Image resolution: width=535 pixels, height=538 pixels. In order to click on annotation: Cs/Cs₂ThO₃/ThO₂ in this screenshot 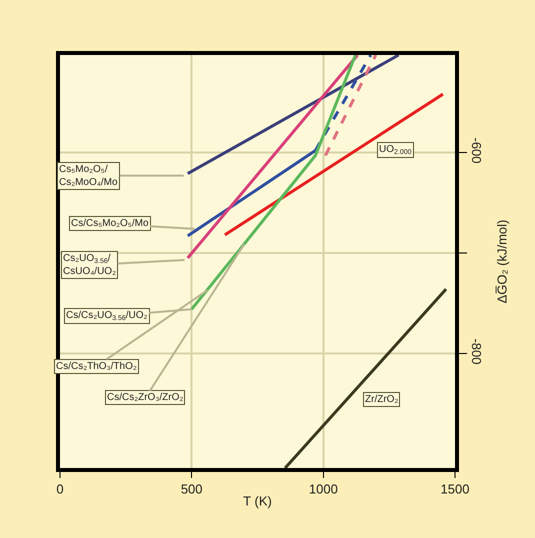, I will do `click(96, 366)`.